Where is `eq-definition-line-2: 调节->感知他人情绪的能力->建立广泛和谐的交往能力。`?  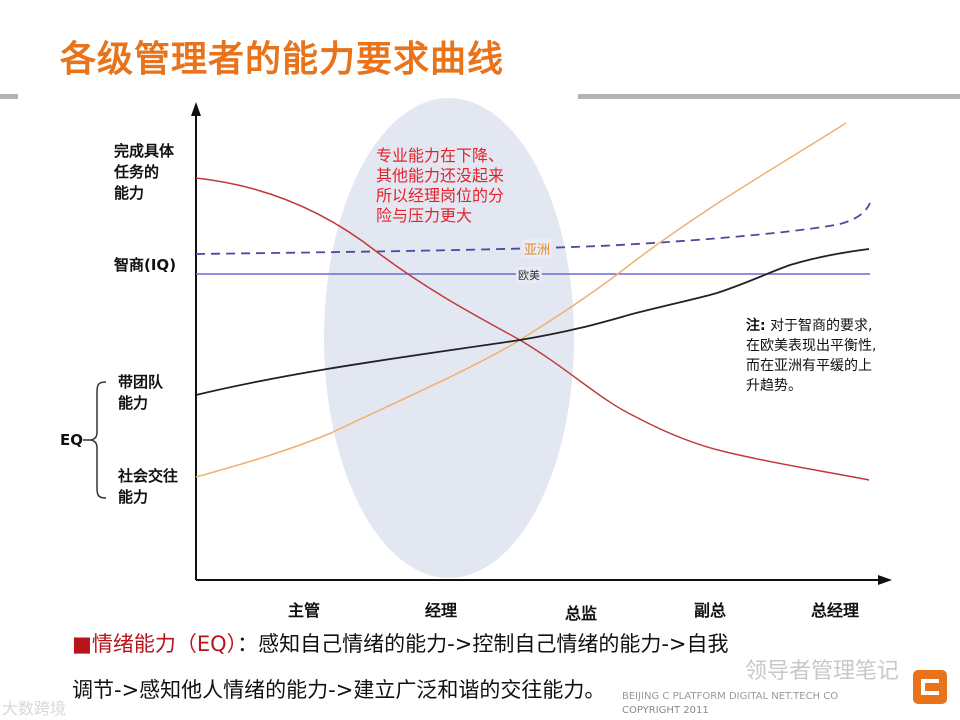 eq-definition-line-2: 调节->感知他人情绪的能力->建立广泛和谐的交往能力。 is located at coordinates (339, 690).